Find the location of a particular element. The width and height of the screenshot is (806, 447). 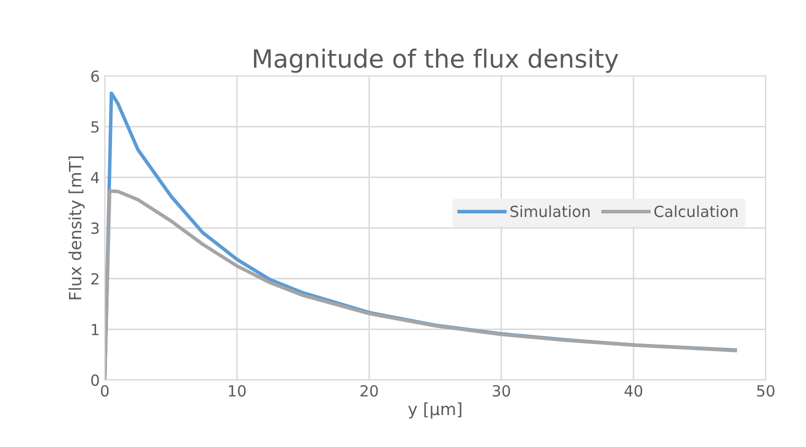

x-tick-label: 30 is located at coordinates (501, 391).